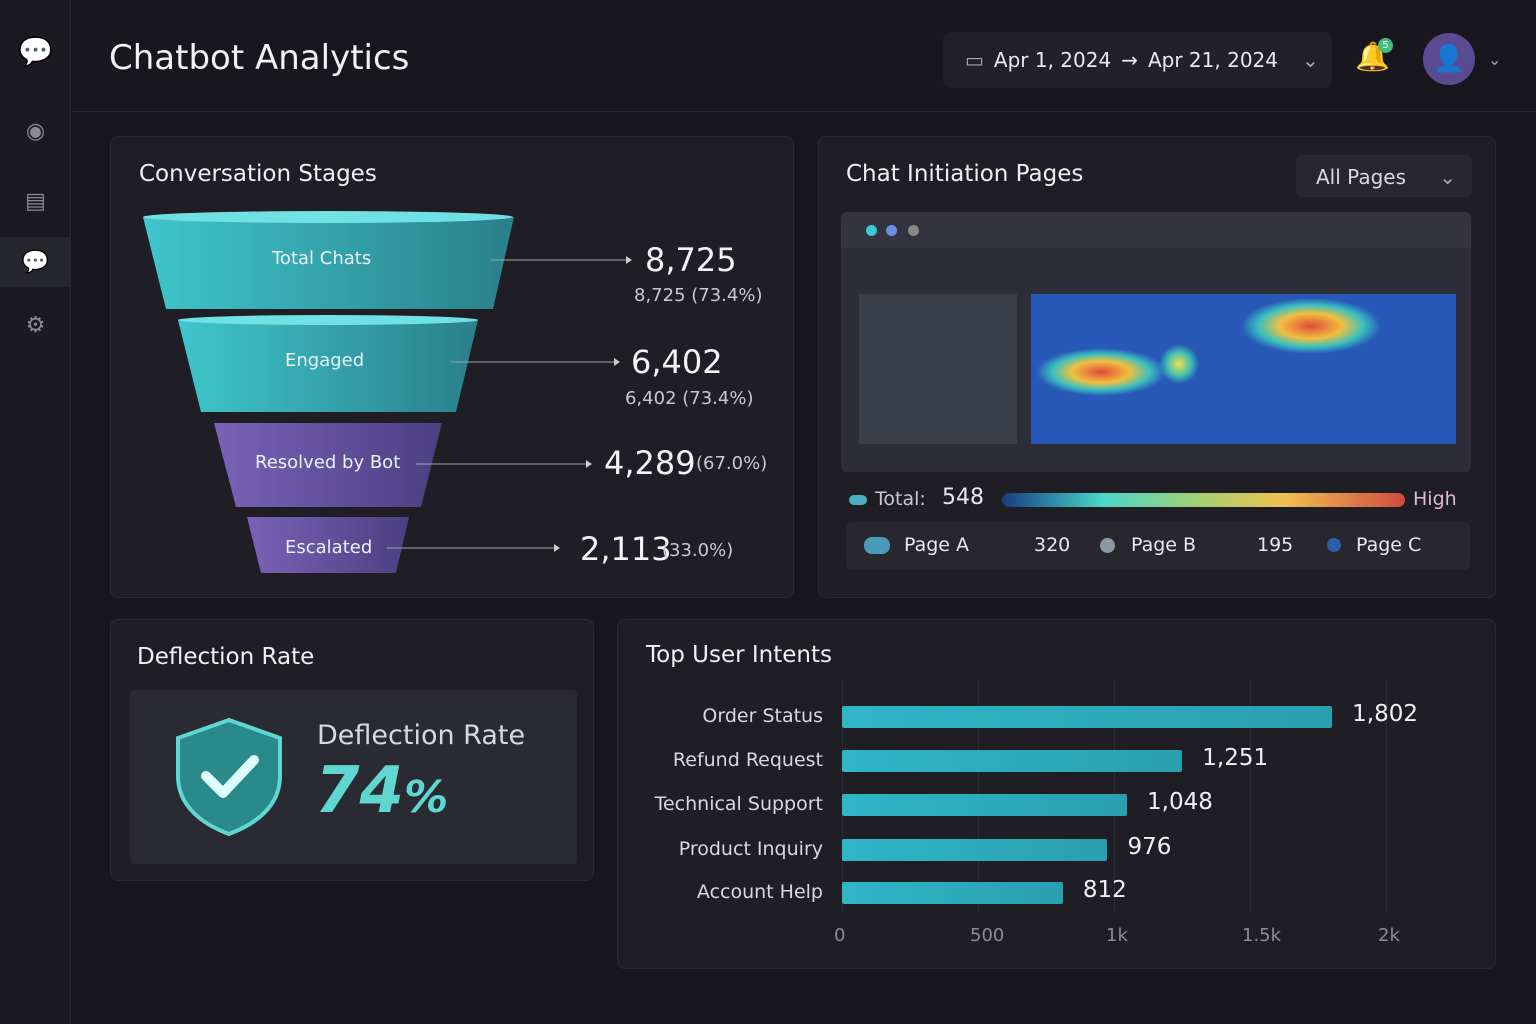 The width and height of the screenshot is (1536, 1024). I want to click on sidebar-item-chatbot: 💬, so click(35, 262).